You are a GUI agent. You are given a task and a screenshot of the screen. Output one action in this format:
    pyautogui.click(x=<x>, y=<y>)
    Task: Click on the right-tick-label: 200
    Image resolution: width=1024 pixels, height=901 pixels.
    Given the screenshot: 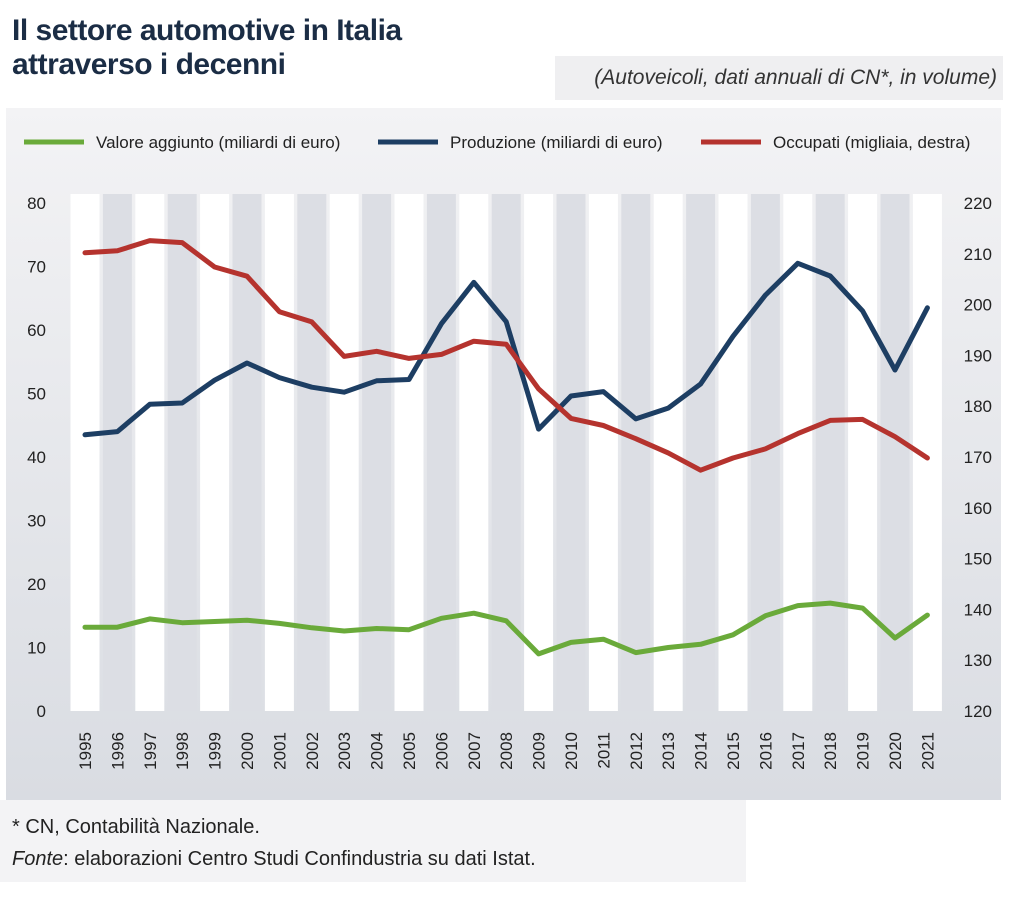 What is the action you would take?
    pyautogui.click(x=978, y=305)
    